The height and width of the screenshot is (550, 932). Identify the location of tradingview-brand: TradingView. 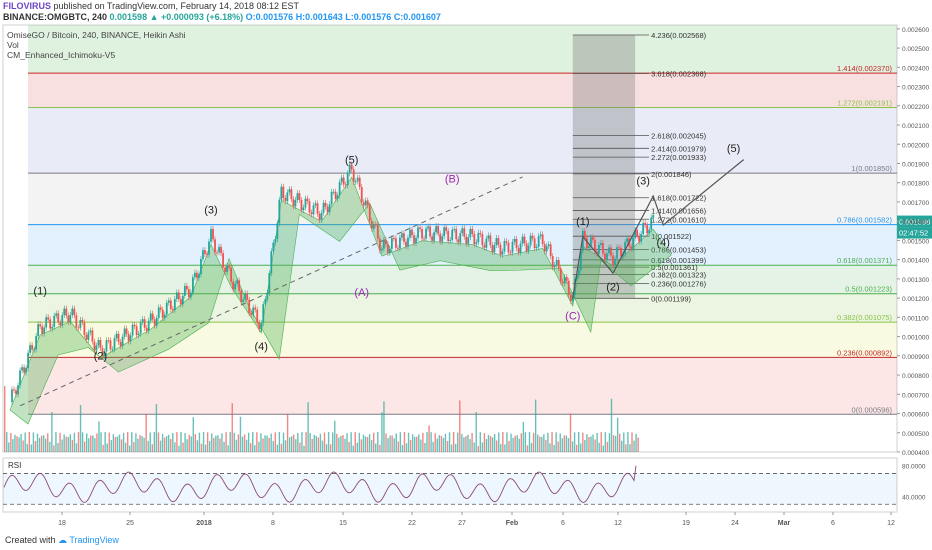
(94, 540).